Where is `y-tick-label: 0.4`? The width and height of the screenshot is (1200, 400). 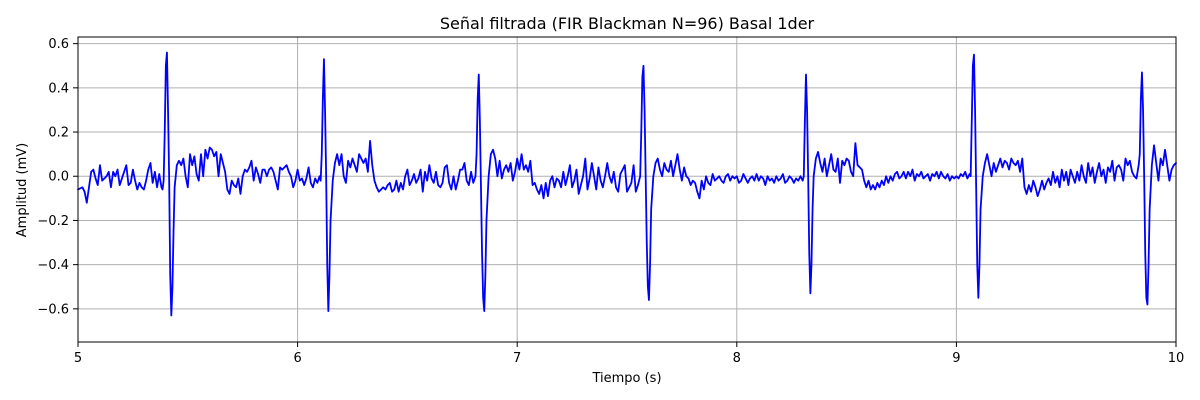
y-tick-label: 0.4 is located at coordinates (58, 88).